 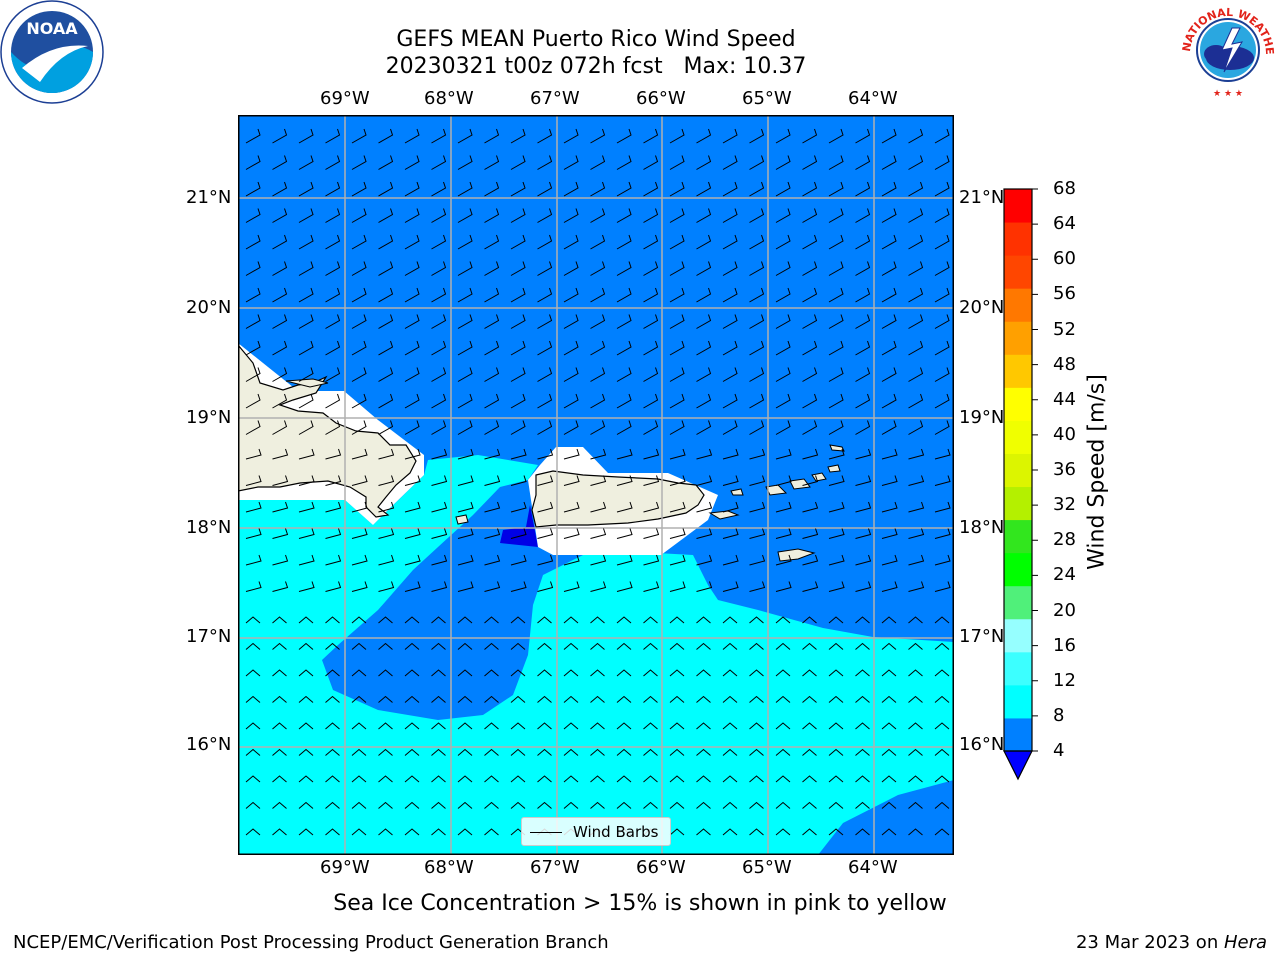 What do you see at coordinates (837, 448) in the screenshot?
I see `land-anegada` at bounding box center [837, 448].